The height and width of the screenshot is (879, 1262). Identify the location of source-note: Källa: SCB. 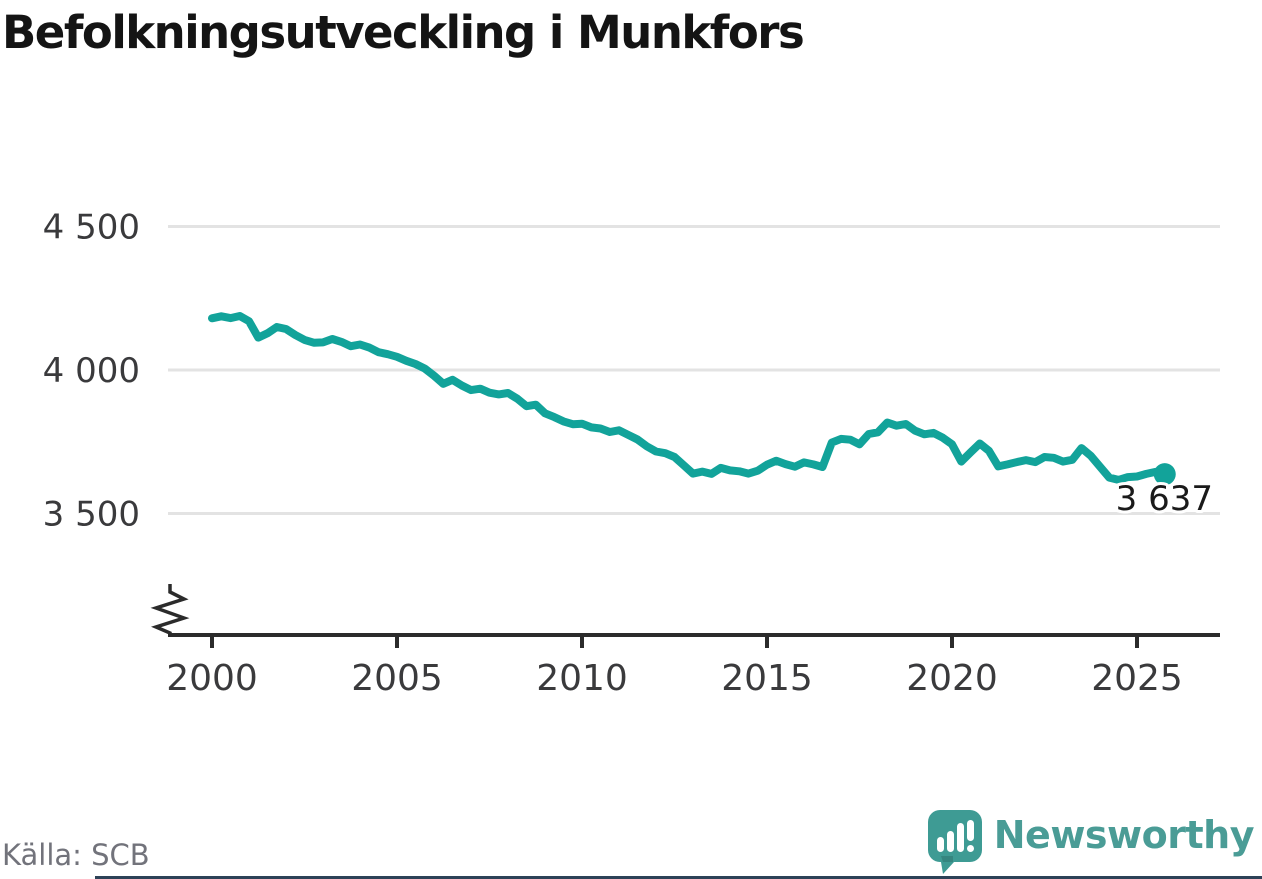
(76, 855).